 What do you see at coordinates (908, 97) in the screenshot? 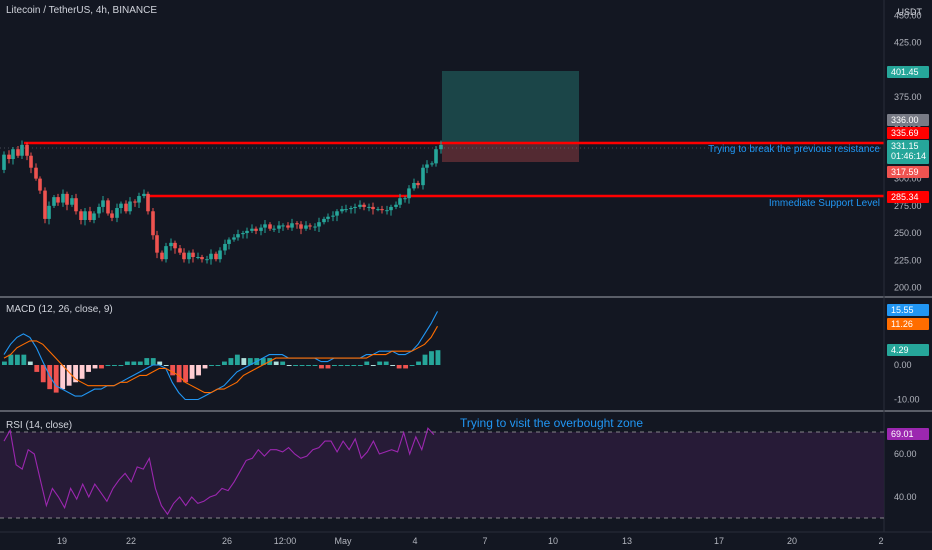
I see `price-tick-label: 375.00` at bounding box center [908, 97].